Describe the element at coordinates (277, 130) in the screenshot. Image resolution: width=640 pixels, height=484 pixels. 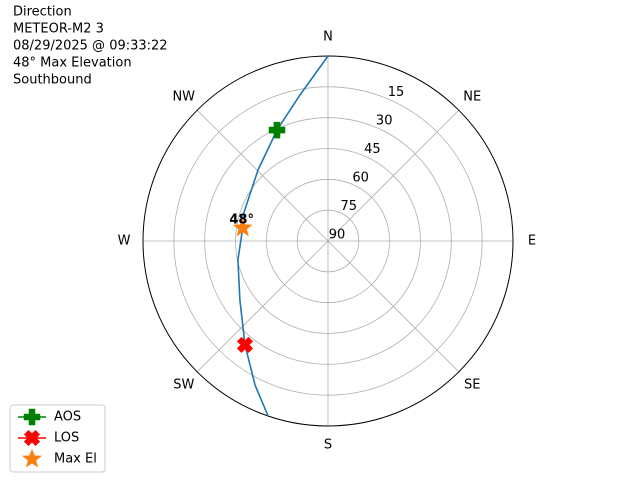
I see `marker-plus` at that location.